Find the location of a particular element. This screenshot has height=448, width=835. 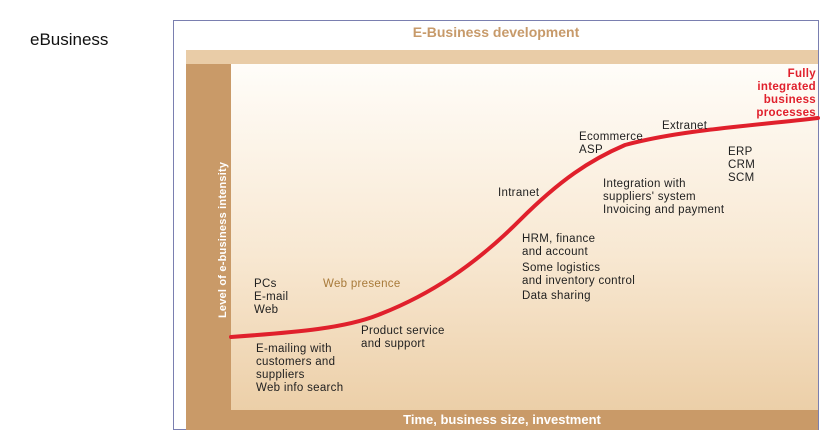

slide-title: eBusiness is located at coordinates (69, 39).